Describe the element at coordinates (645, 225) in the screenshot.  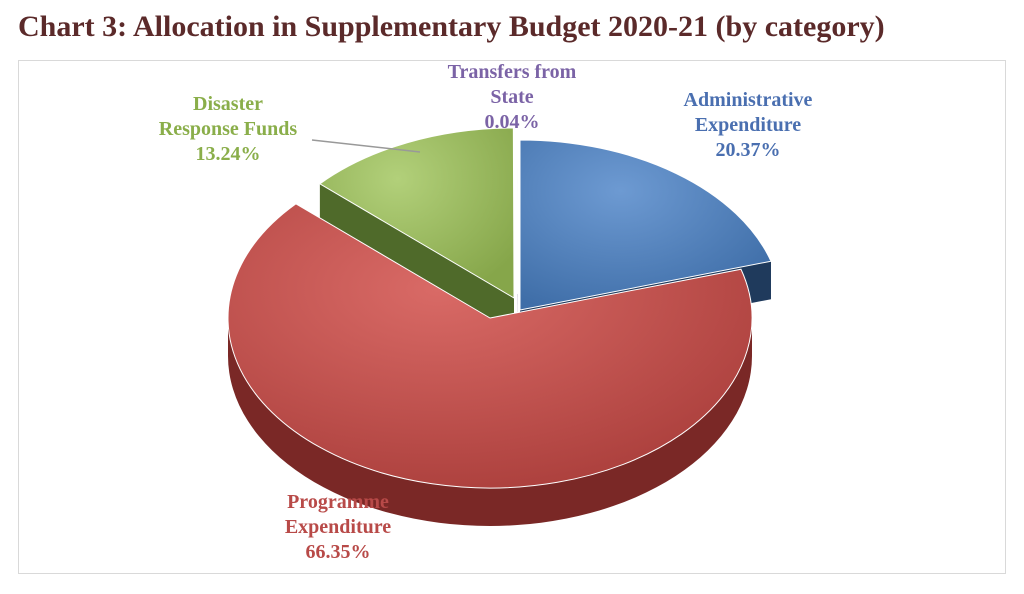
I see `pie-slice-administrative` at that location.